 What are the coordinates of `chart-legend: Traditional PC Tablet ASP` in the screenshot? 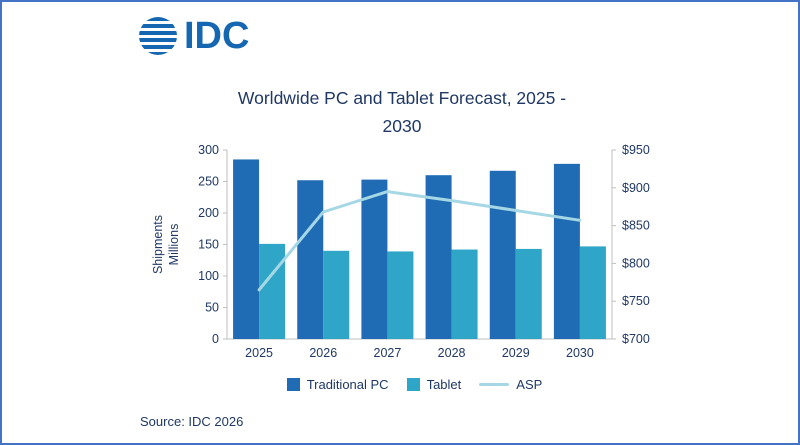 It's located at (414, 384).